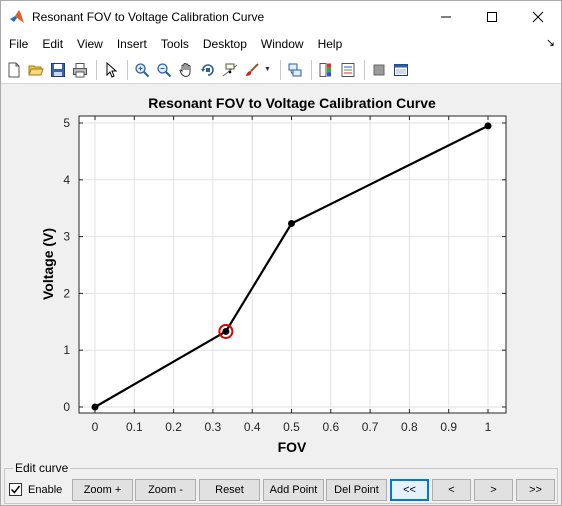 The image size is (562, 506). I want to click on colorbar-button, so click(326, 70).